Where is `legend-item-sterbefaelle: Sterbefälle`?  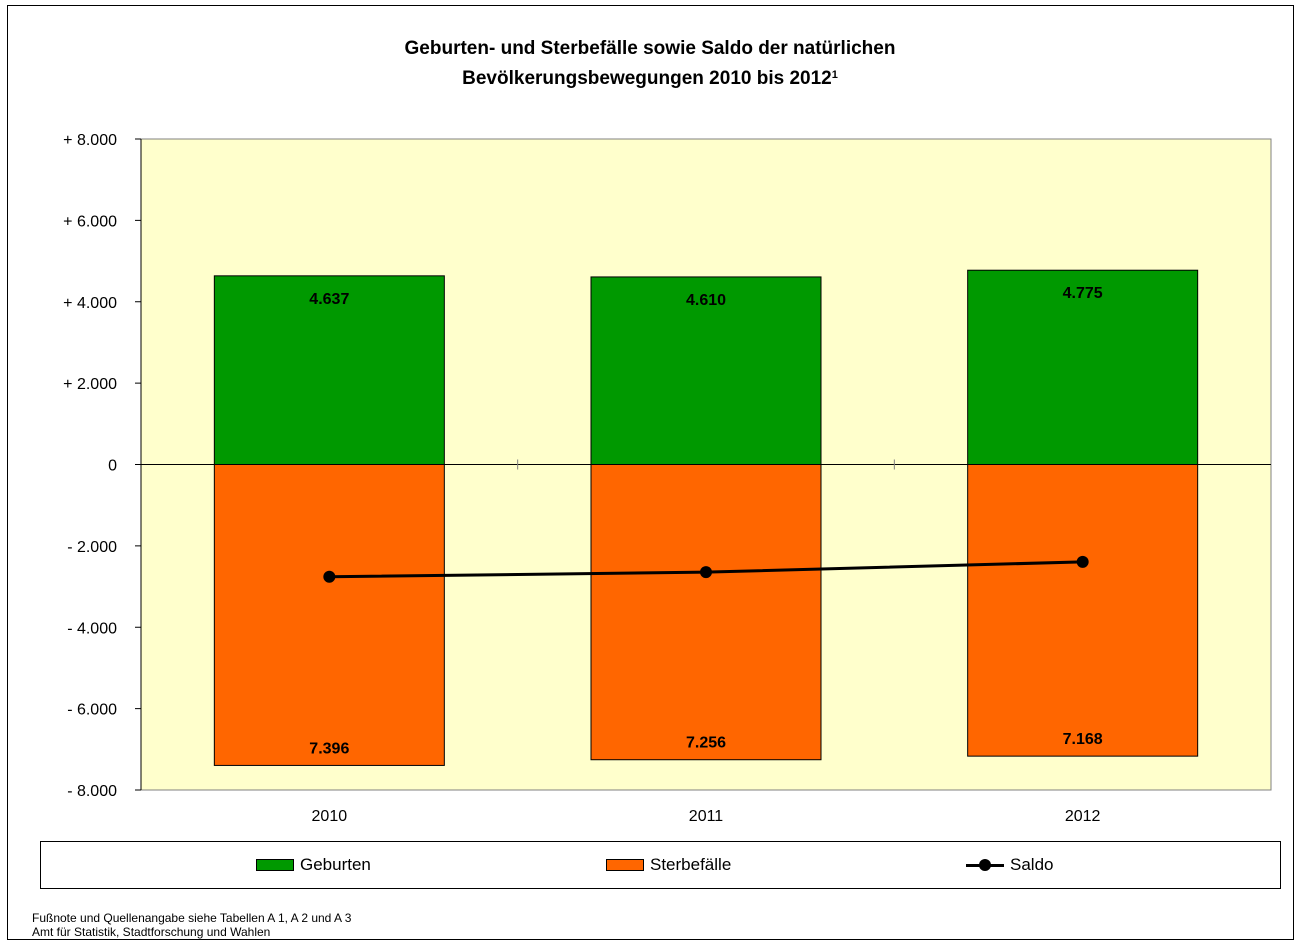
legend-item-sterbefaelle: Sterbefälle is located at coordinates (668, 865).